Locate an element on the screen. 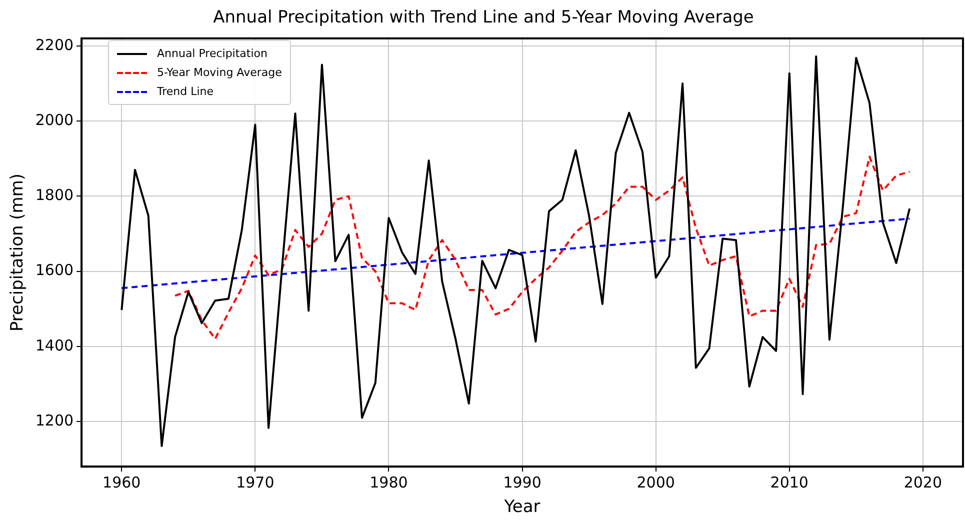 The image size is (965, 520). legend-label: Annual Precipitation is located at coordinates (212, 53).